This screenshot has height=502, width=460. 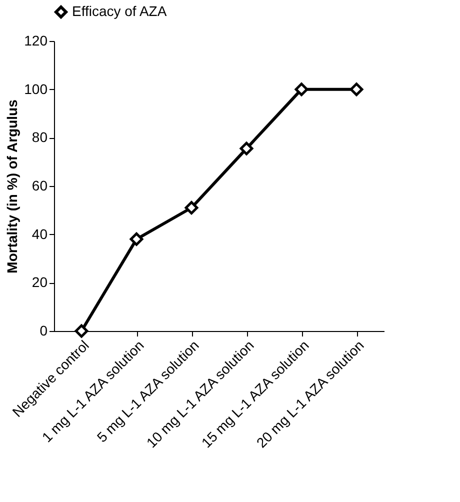 I want to click on y-tick-label: 40, so click(x=40, y=234).